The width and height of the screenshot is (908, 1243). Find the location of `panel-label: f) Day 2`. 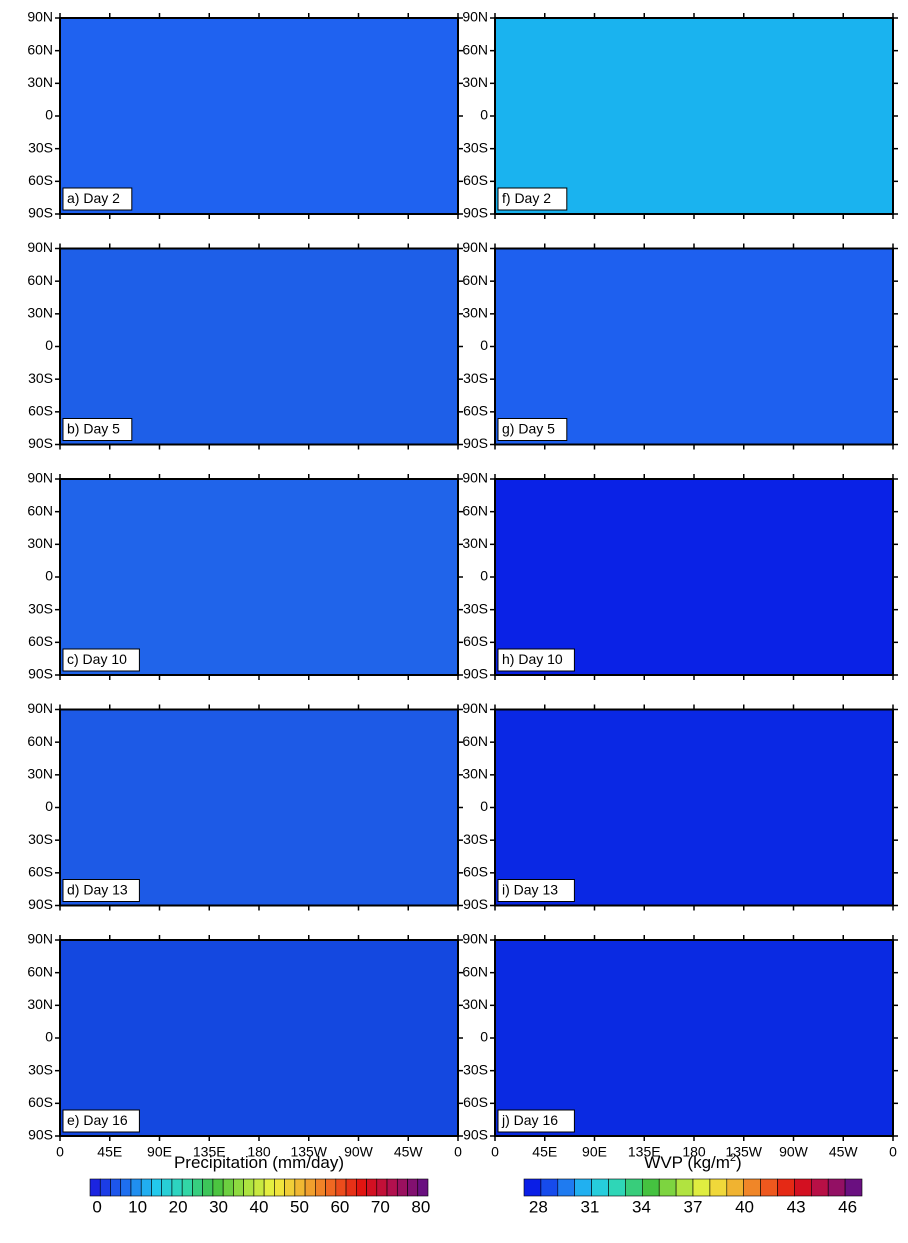

panel-label: f) Day 2 is located at coordinates (526, 198).